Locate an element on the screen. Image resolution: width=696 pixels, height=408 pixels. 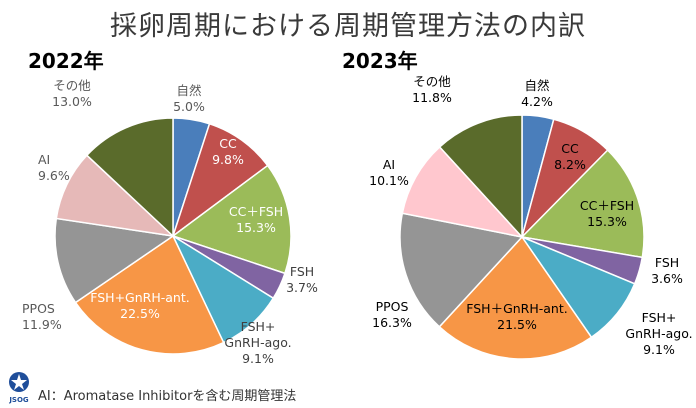
slice-data-label: FSH+GnRH-ant. 22.5% is located at coordinates (139, 305).